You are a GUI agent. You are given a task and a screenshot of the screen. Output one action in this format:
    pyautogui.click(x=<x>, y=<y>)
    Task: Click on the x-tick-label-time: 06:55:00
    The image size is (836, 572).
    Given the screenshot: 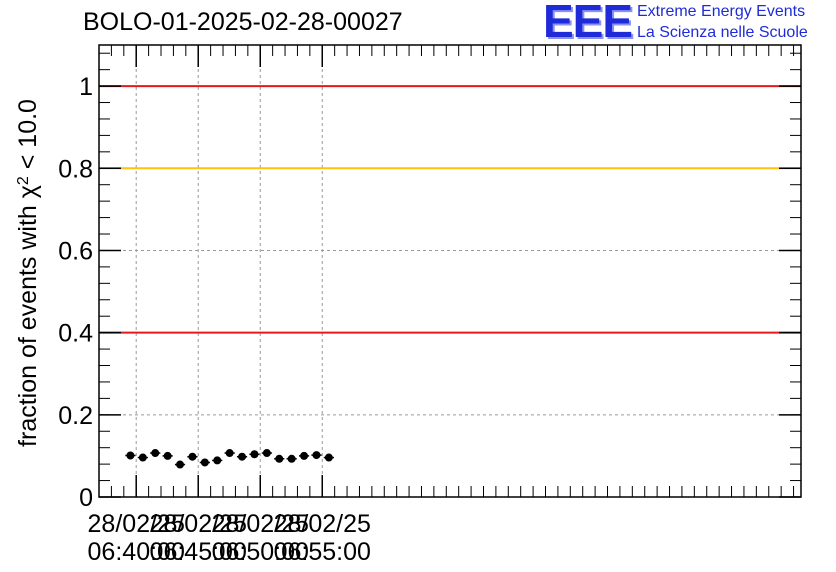 What is the action you would take?
    pyautogui.click(x=322, y=552)
    